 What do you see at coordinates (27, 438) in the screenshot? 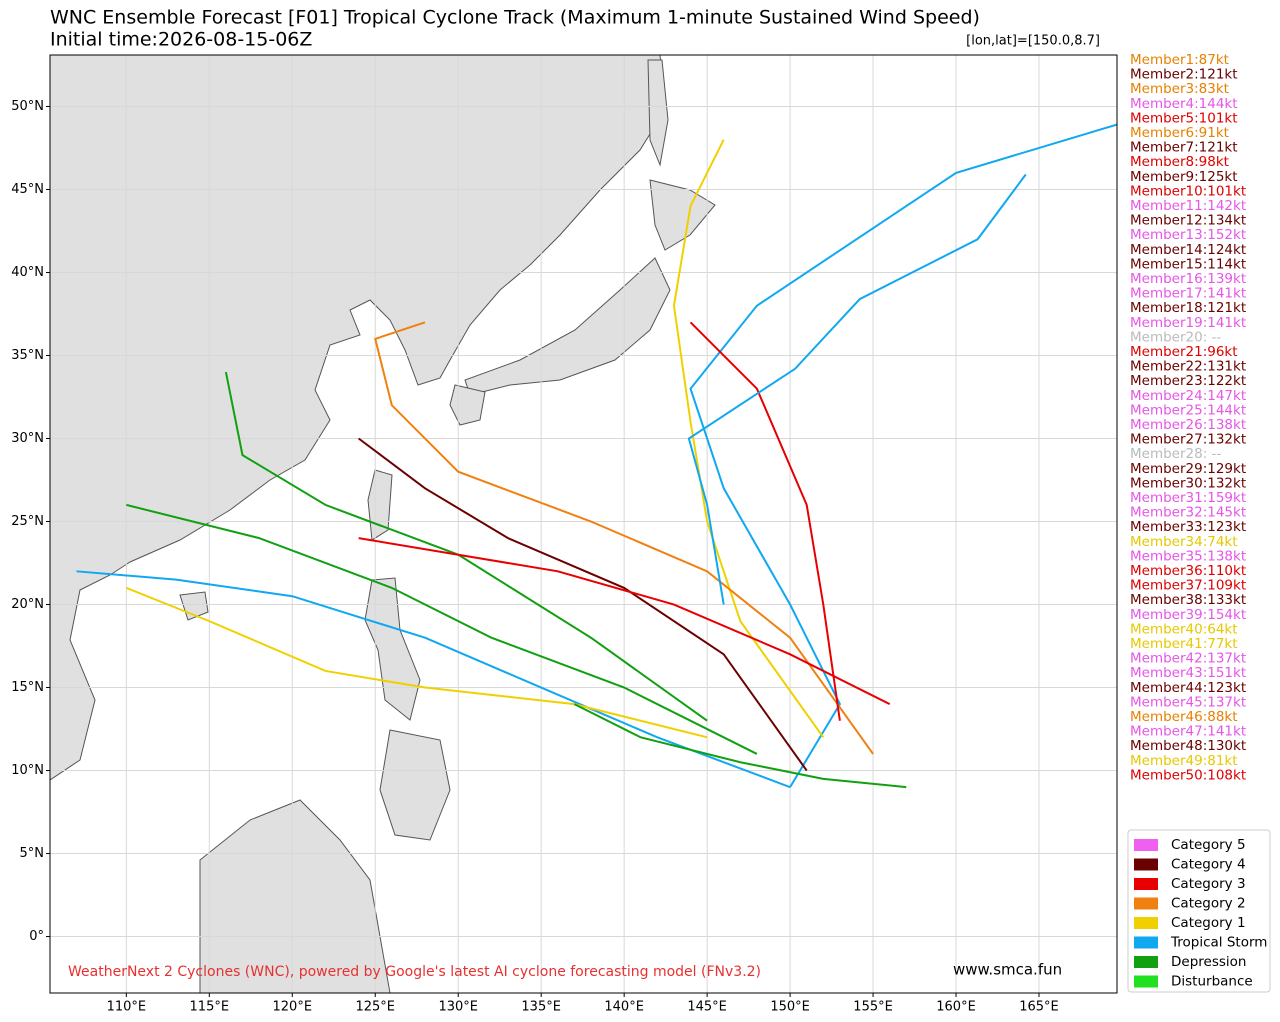
I see `y-tick-label: 30°N` at bounding box center [27, 438].